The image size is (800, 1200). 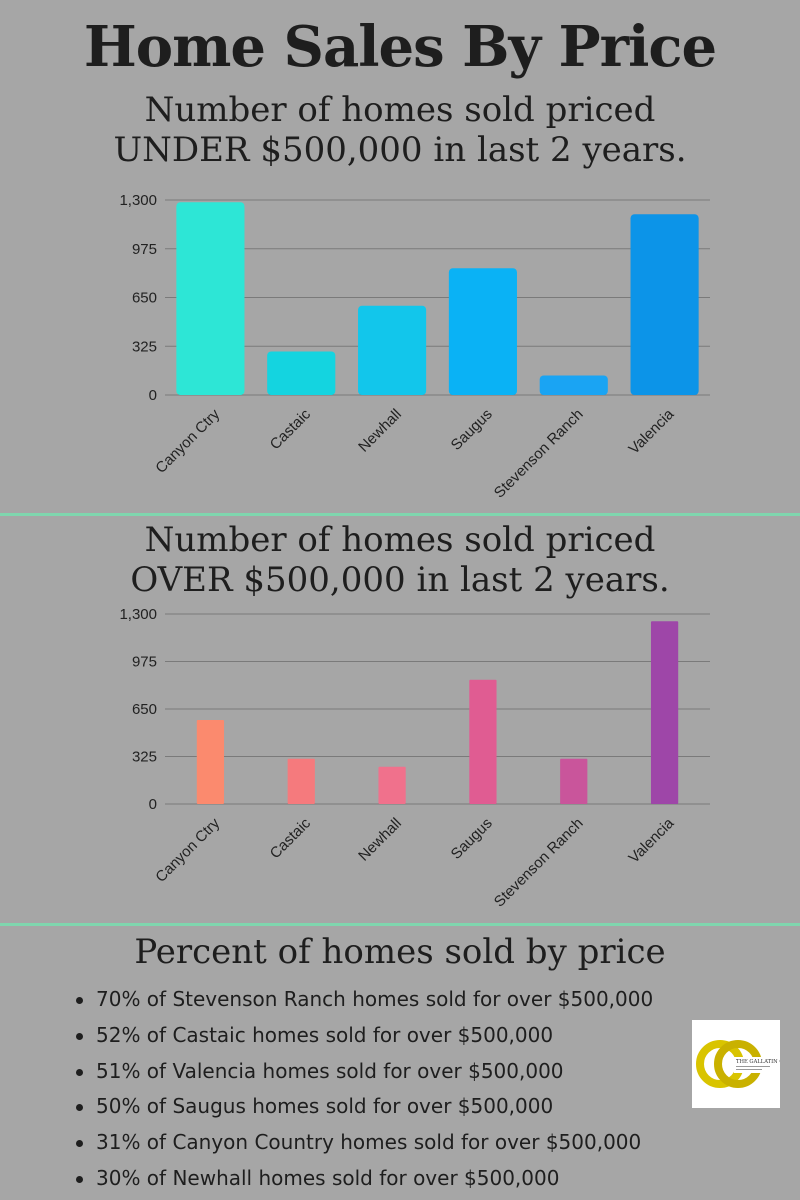 I want to click on percent-heading: Percent of homes sold by price, so click(x=400, y=952).